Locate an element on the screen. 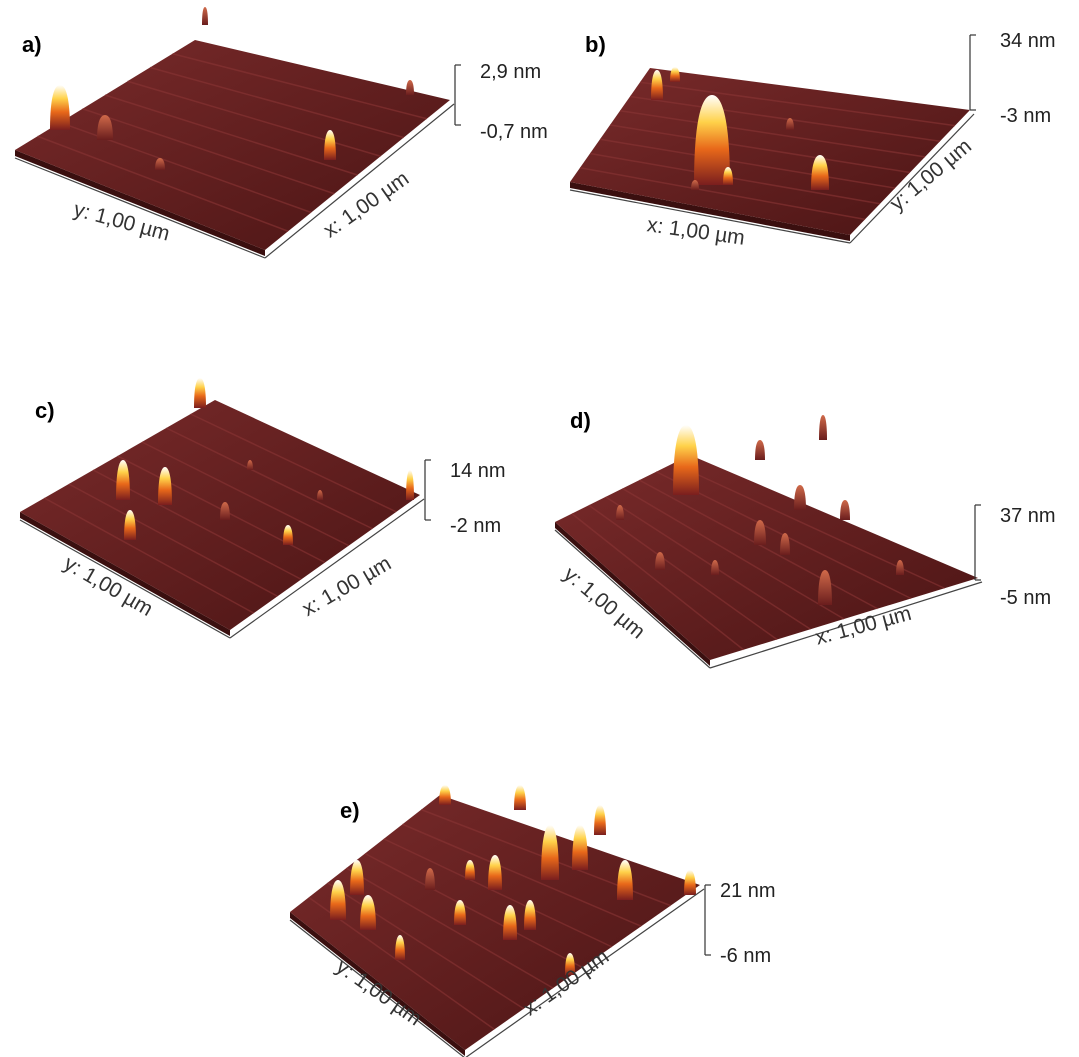 The image size is (1079, 1057). afm-panel: b) 34 nm-3 nmy: 1,00 µmx: 1,00 µm is located at coordinates (812, 140).